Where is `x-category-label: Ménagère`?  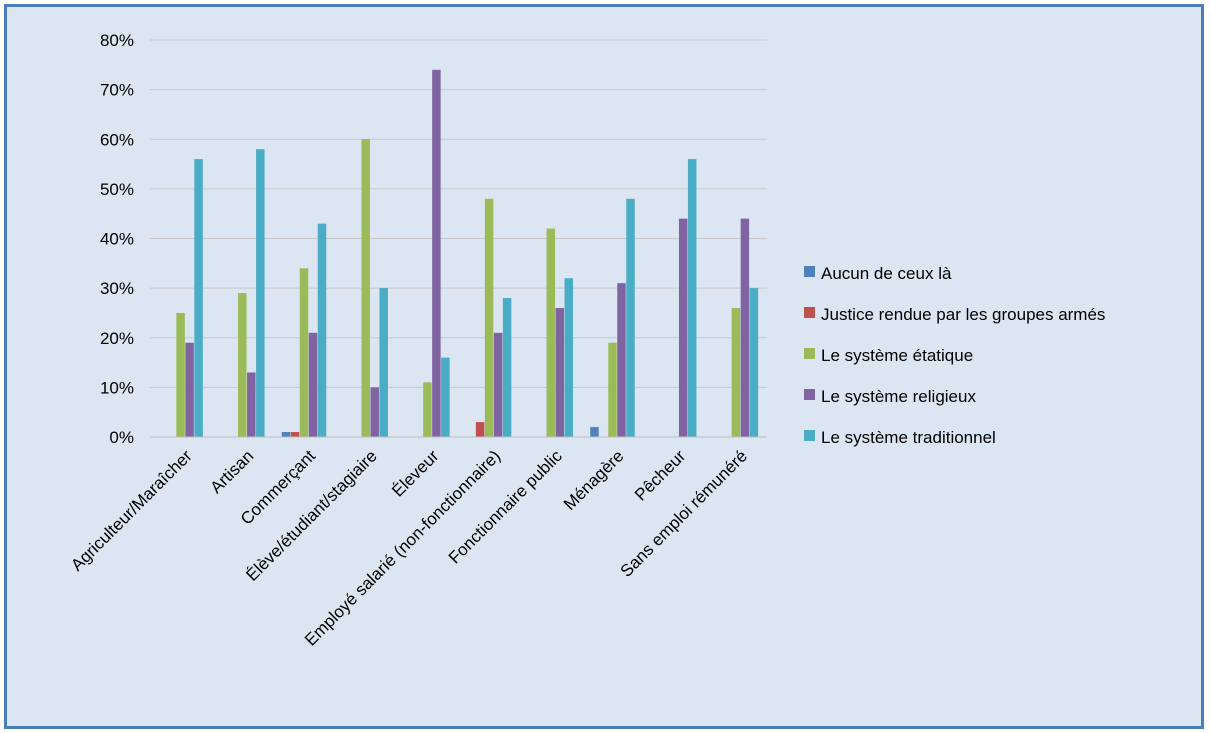
x-category-label: Ménagère is located at coordinates (594, 480).